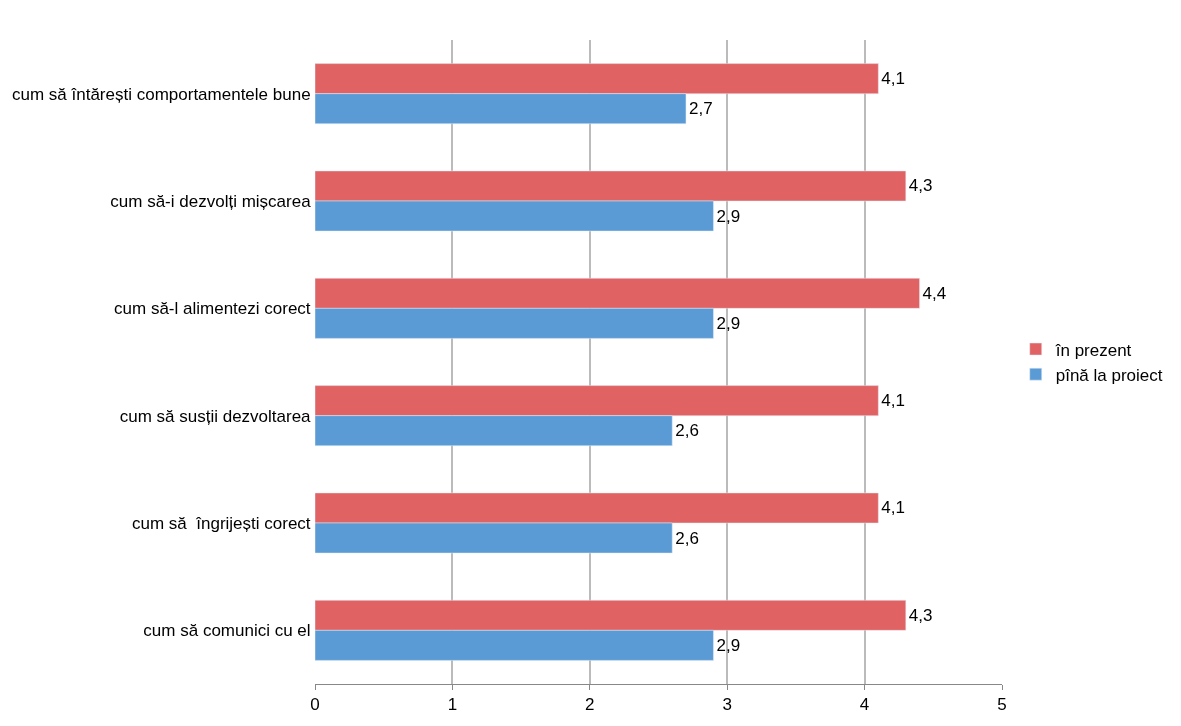 The height and width of the screenshot is (726, 1181). I want to click on x-tick-label: 0, so click(315, 705).